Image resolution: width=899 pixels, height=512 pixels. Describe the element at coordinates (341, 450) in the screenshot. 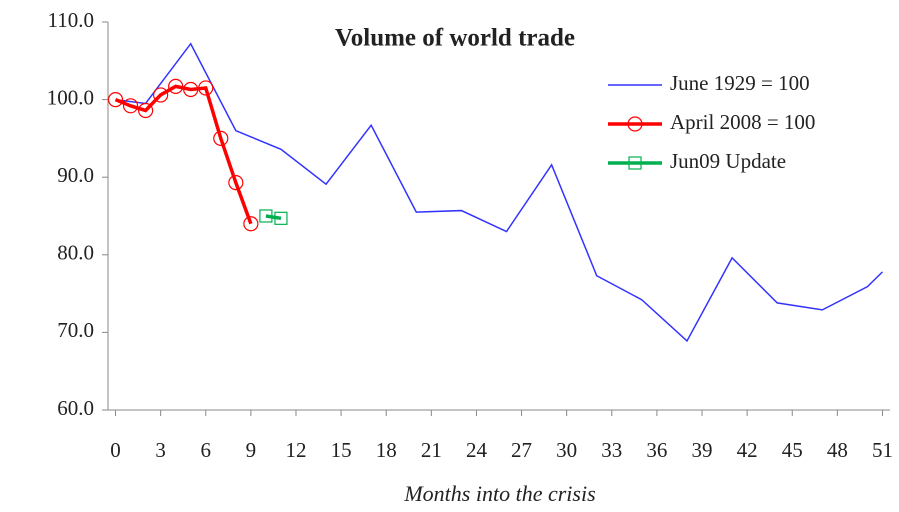

I see `x-tick-label: 15` at that location.